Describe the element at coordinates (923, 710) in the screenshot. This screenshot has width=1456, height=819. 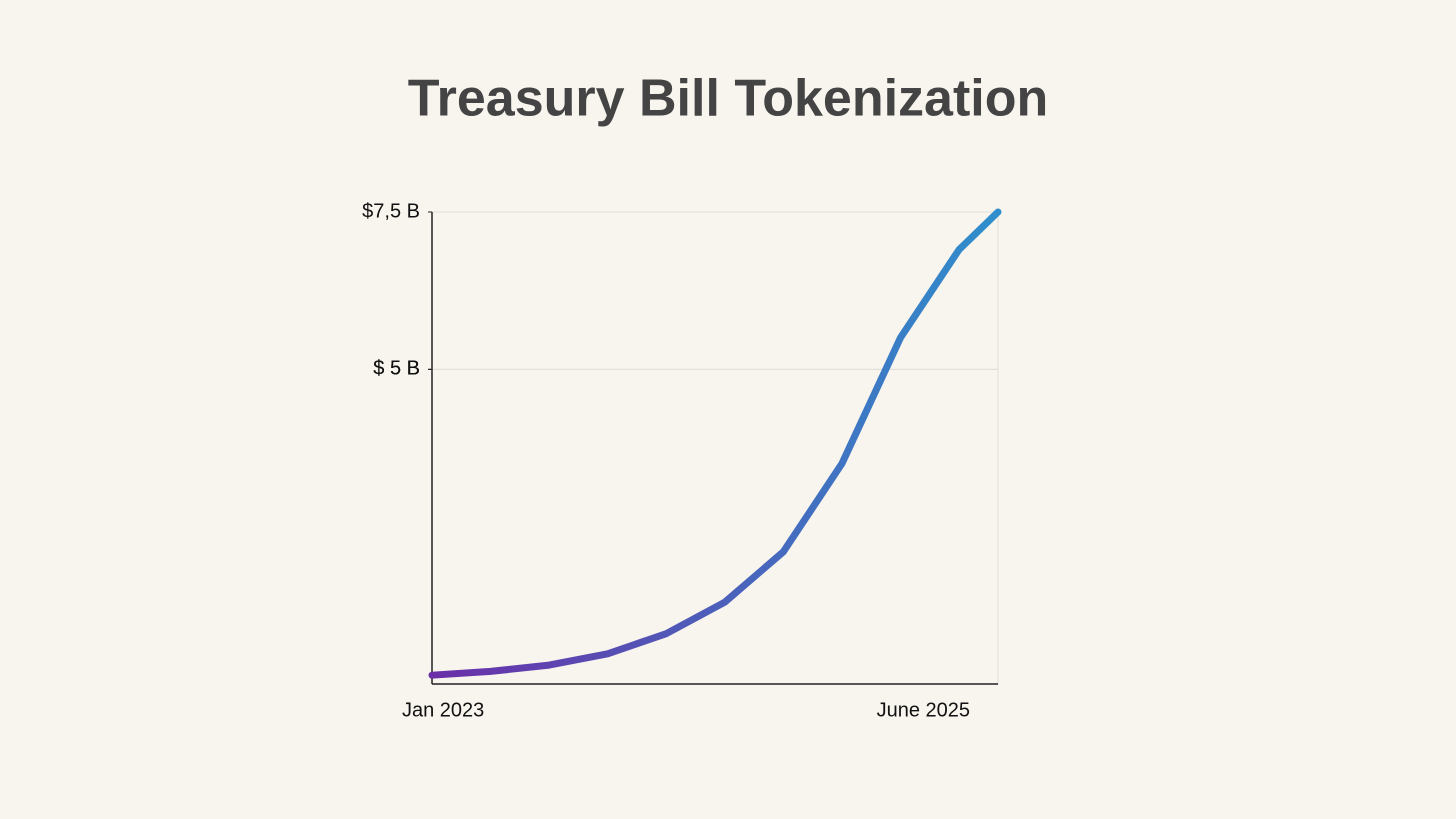
I see `x-tick-label: June 2025` at that location.